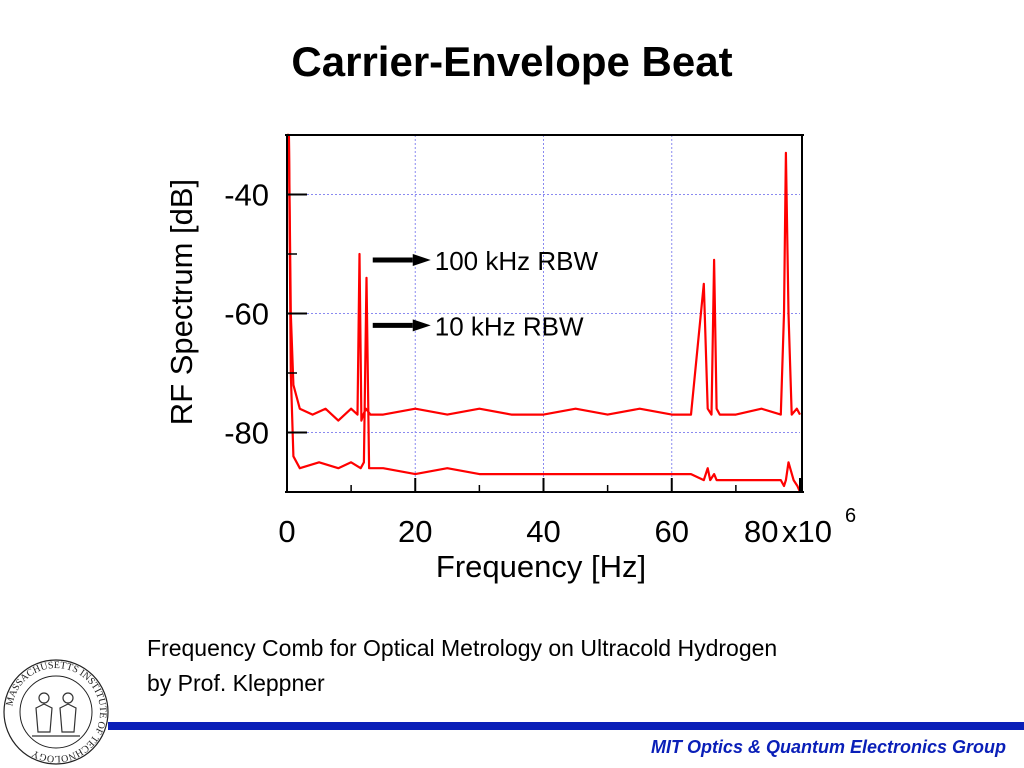  I want to click on annotation-label: 10 kHz RBW, so click(509, 326).